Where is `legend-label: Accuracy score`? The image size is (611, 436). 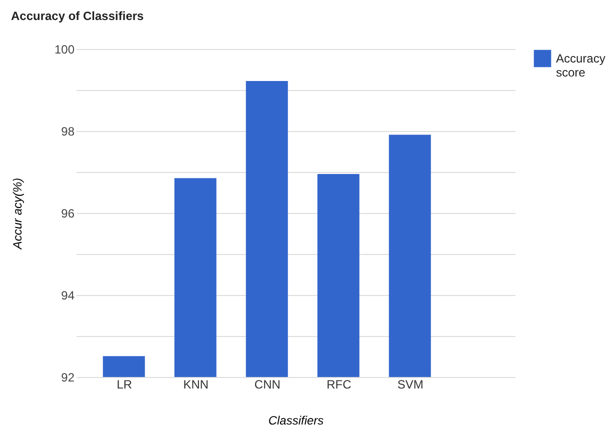
legend-label: Accuracy score is located at coordinates (581, 66).